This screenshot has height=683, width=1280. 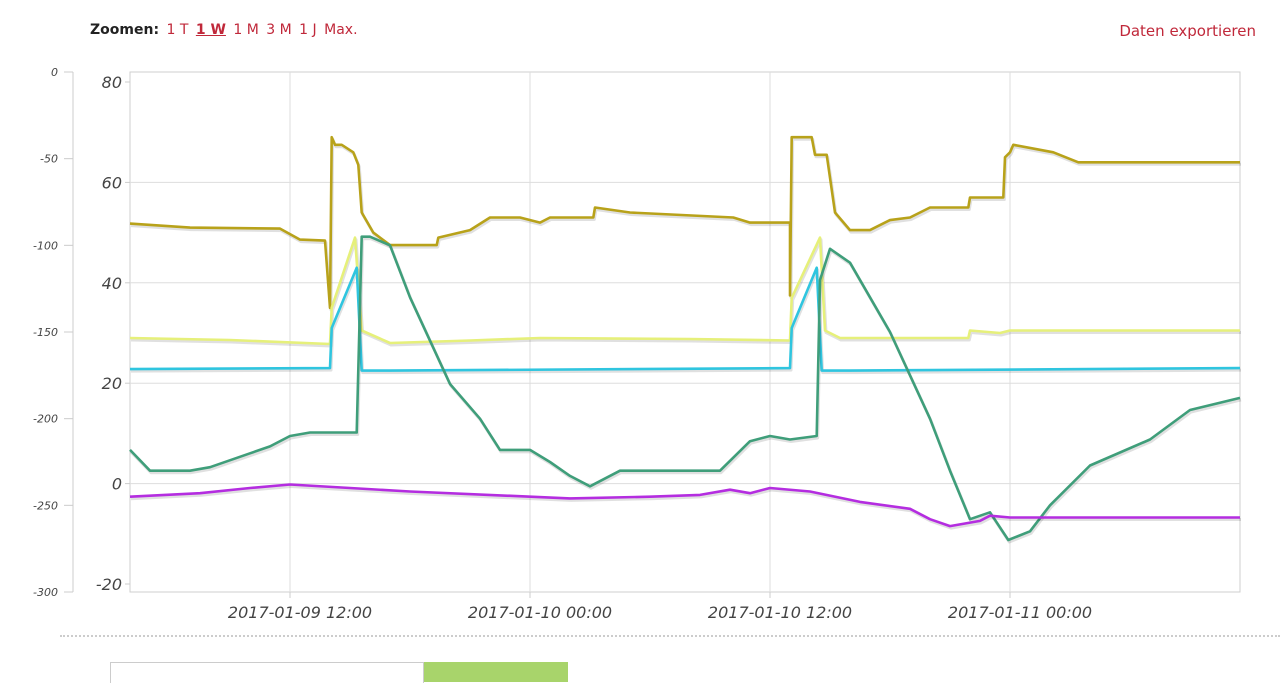 What do you see at coordinates (113, 333) in the screenshot?
I see `y-axis-primary: 80 60 40 20 0 -20` at bounding box center [113, 333].